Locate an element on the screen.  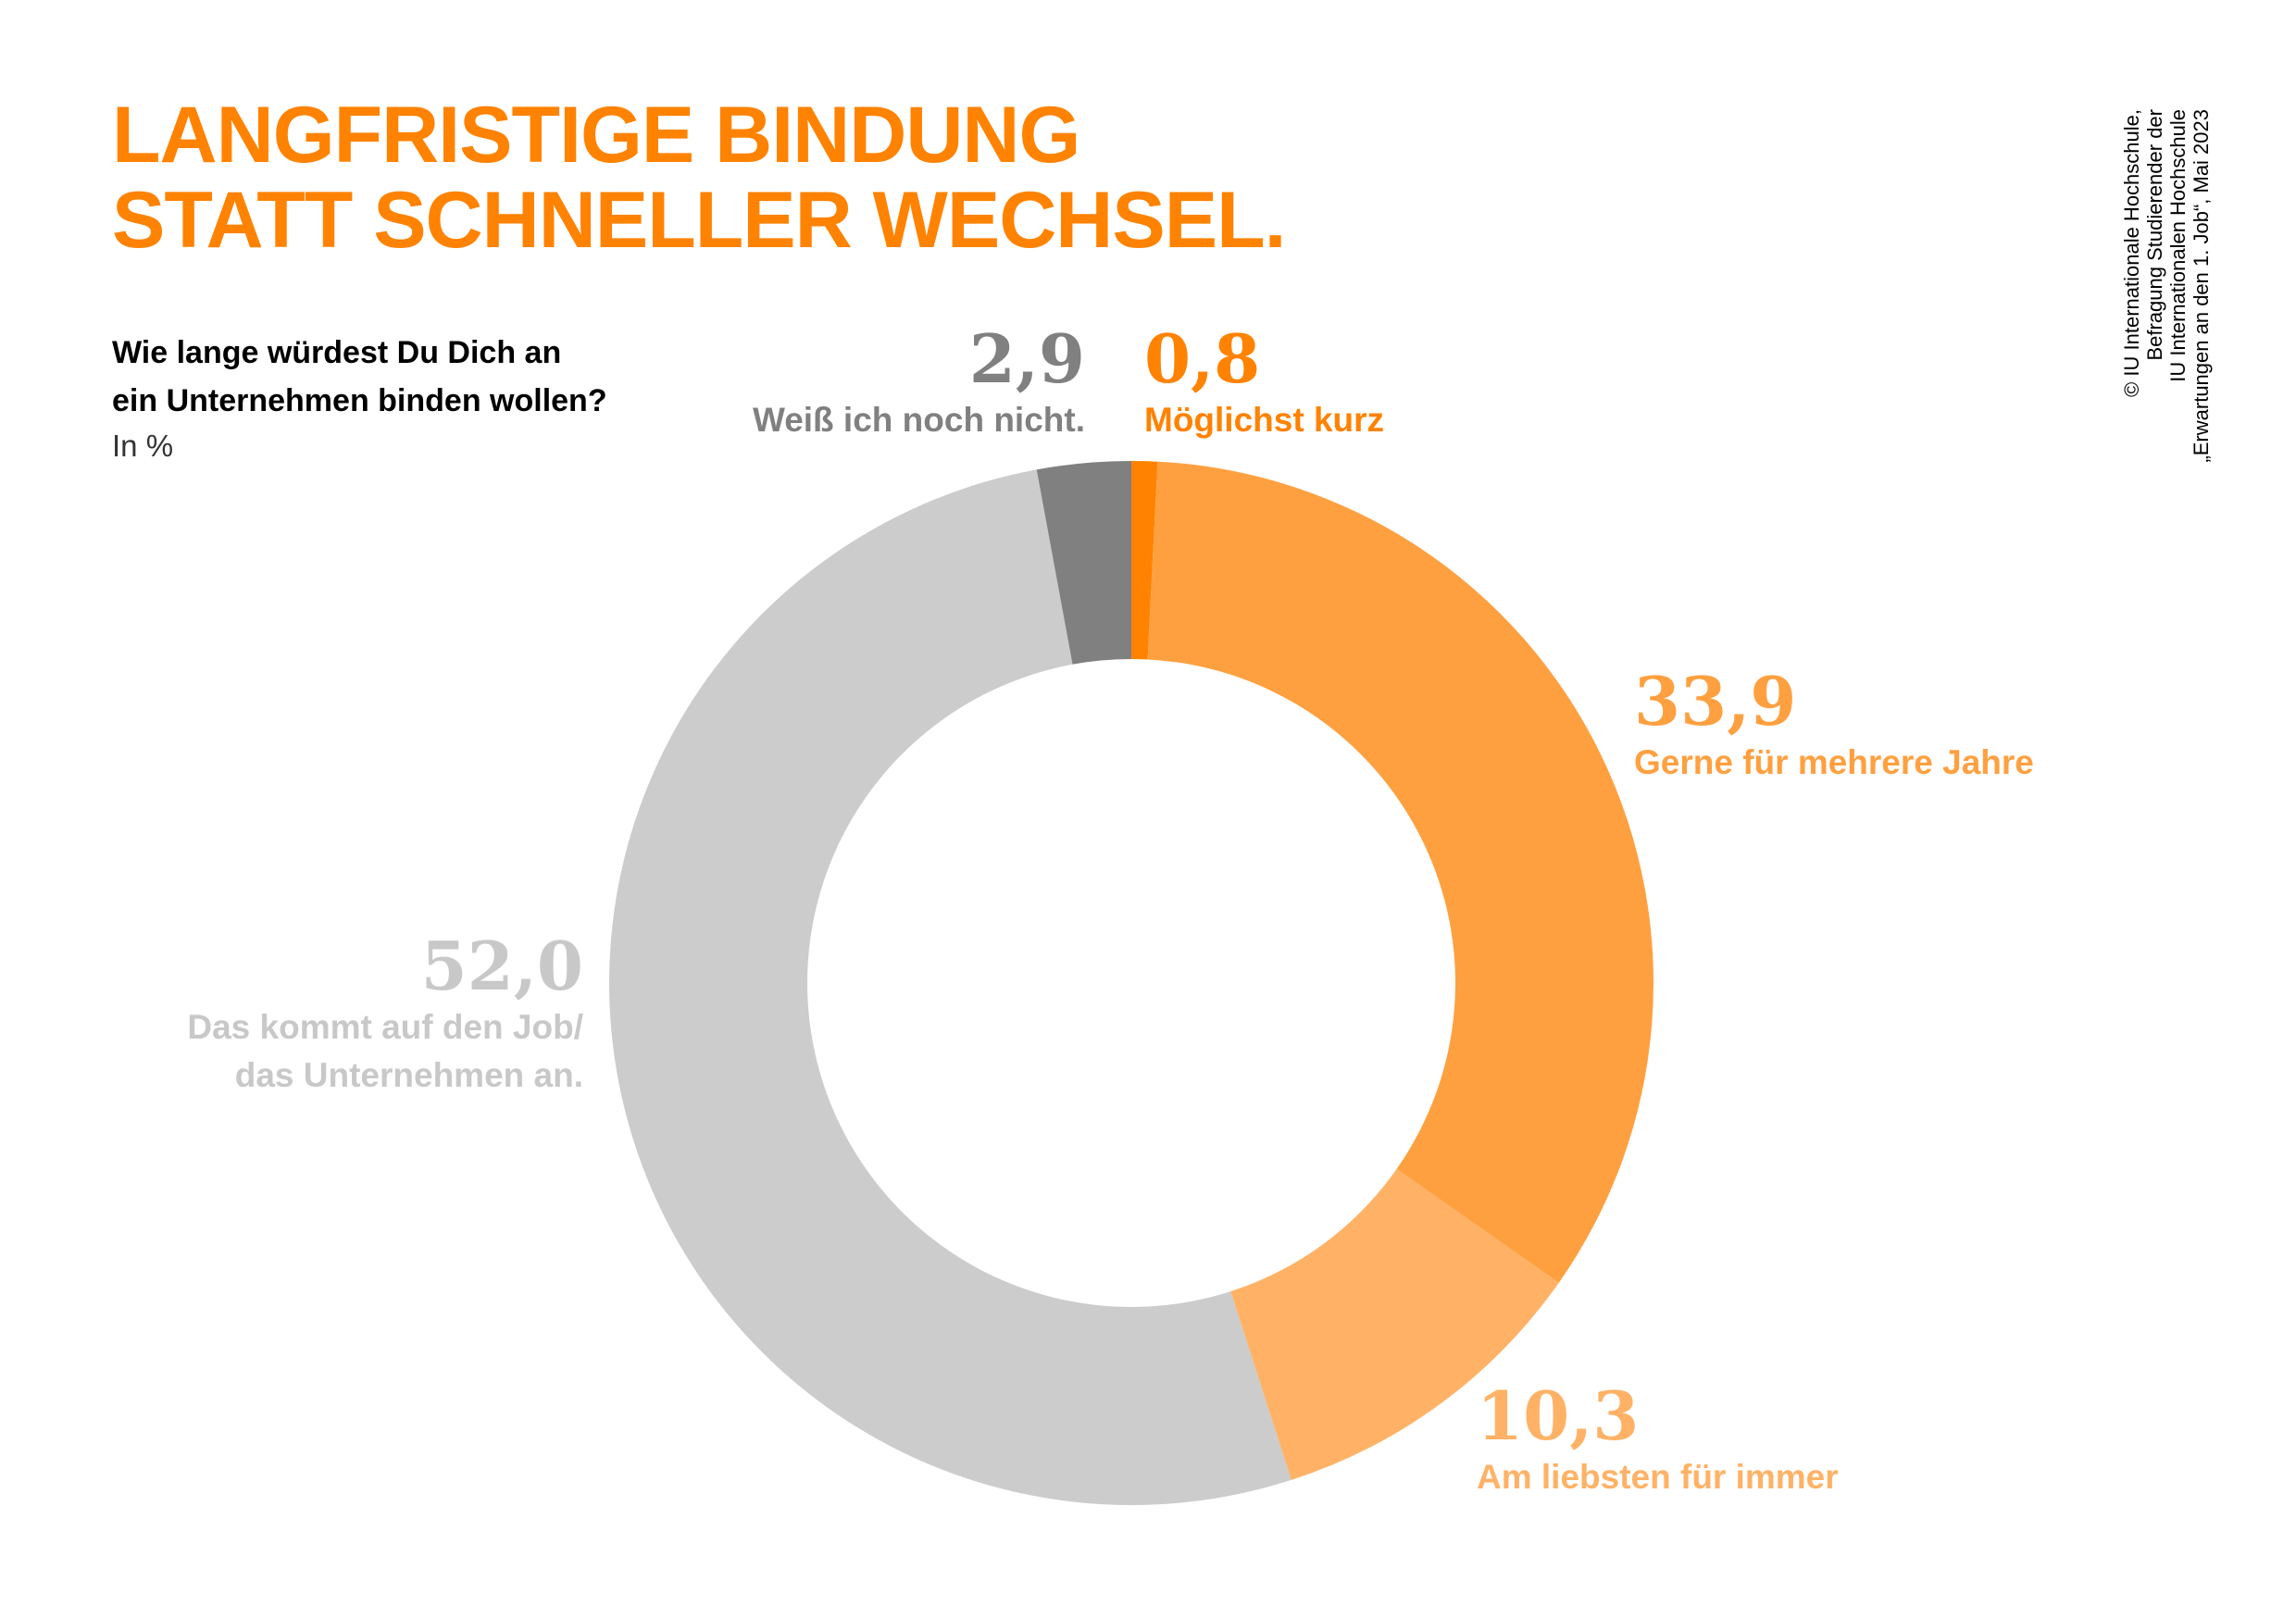
credit-line: „Erwartungen an den 1. Job“, Mai 2023 is located at coordinates (2201, 286).